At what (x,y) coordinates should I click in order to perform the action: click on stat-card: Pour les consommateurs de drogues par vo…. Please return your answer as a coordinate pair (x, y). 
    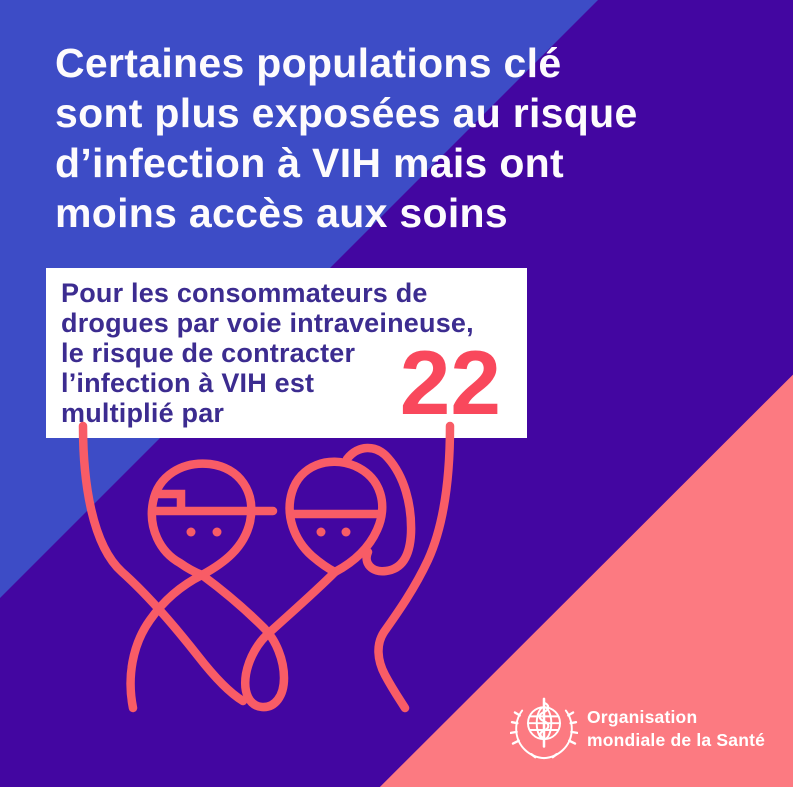
    Looking at the image, I should click on (286, 353).